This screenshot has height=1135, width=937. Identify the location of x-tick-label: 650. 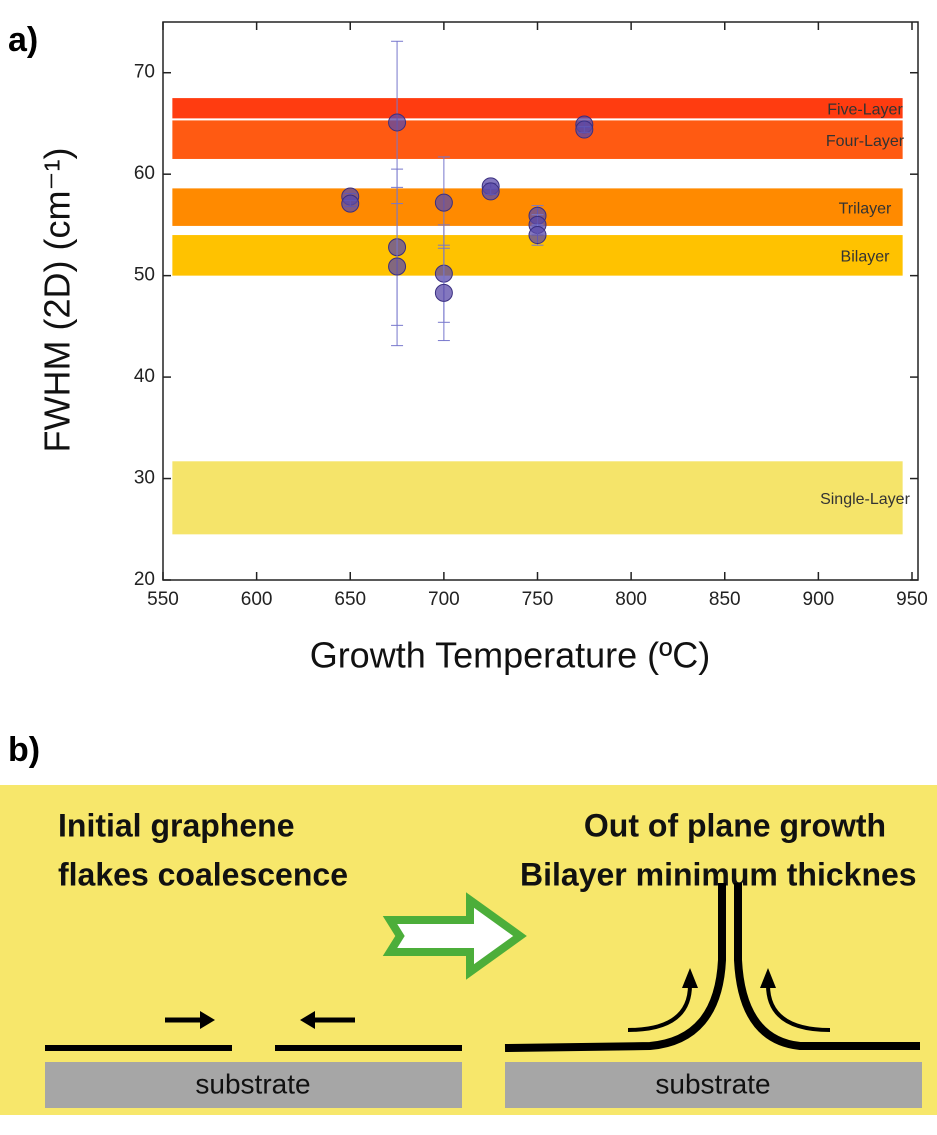
(350, 599).